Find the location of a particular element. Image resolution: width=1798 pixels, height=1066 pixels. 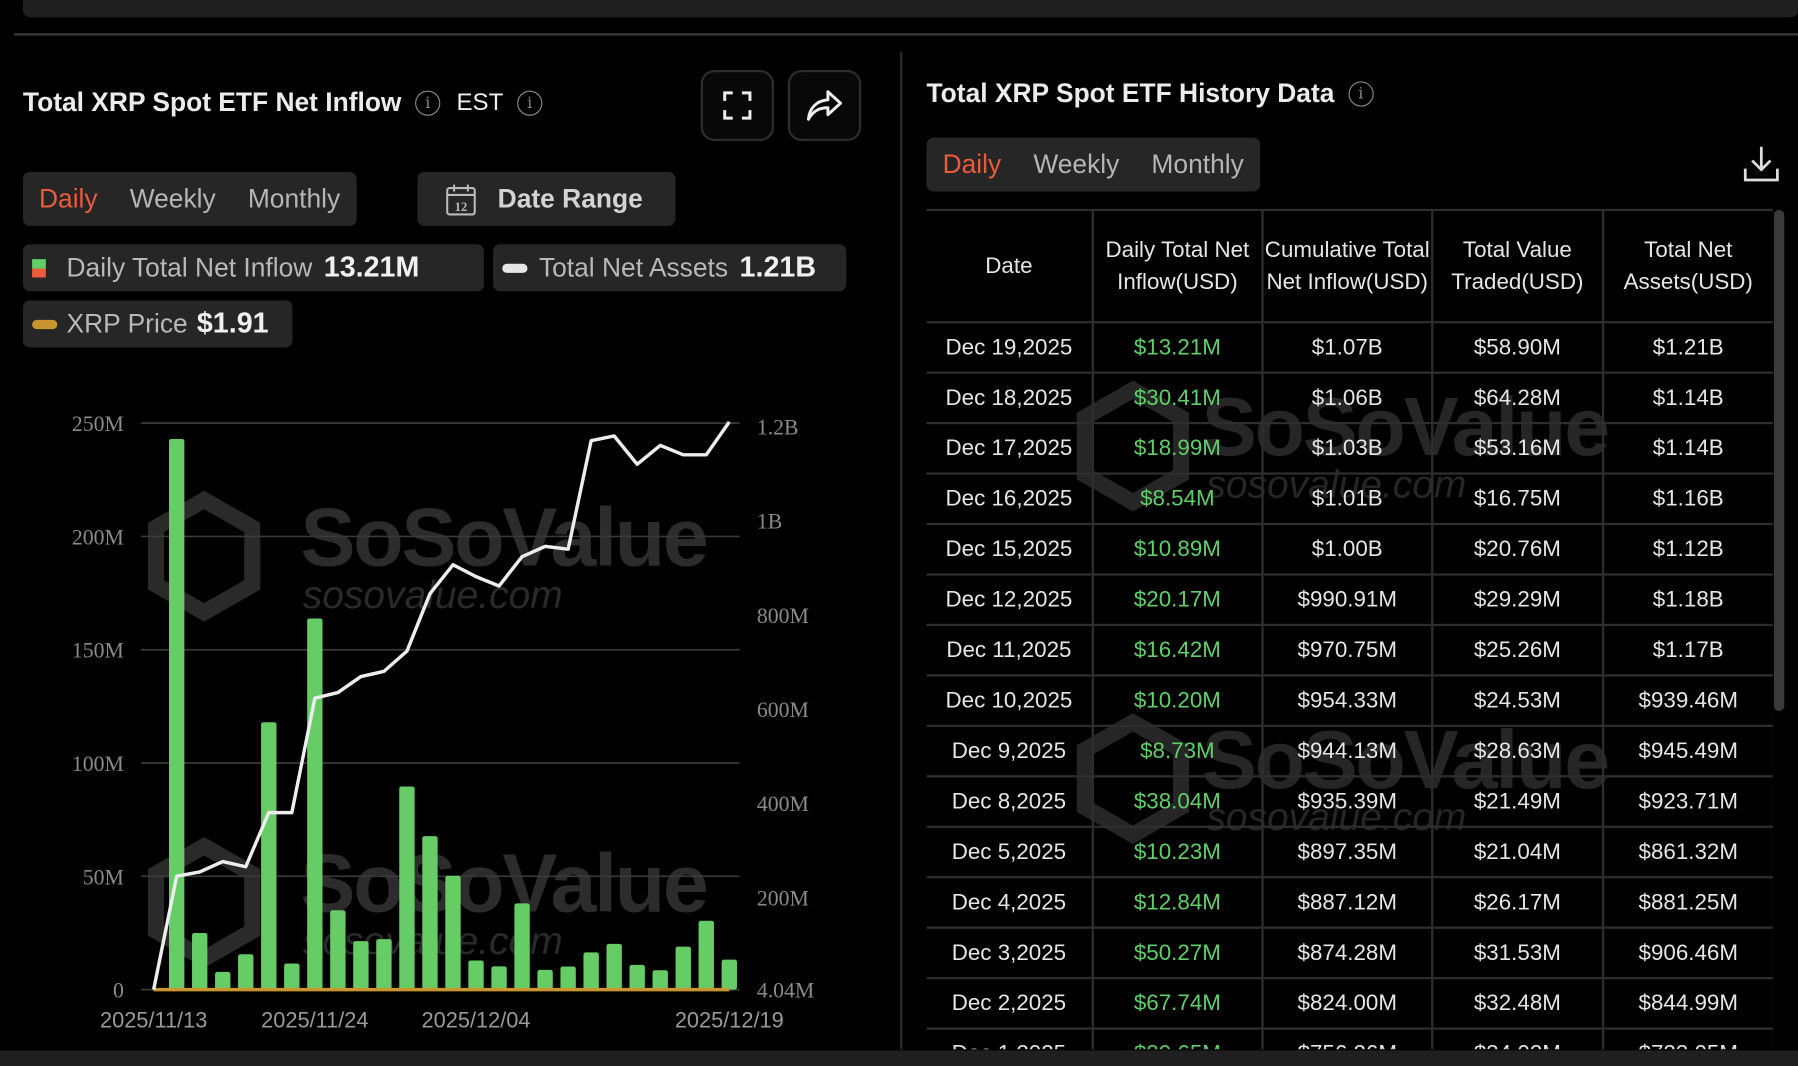

table-row: Dec 8,2025 $38.04M $935.39M $21.49M $923.71M is located at coordinates (1349, 801).